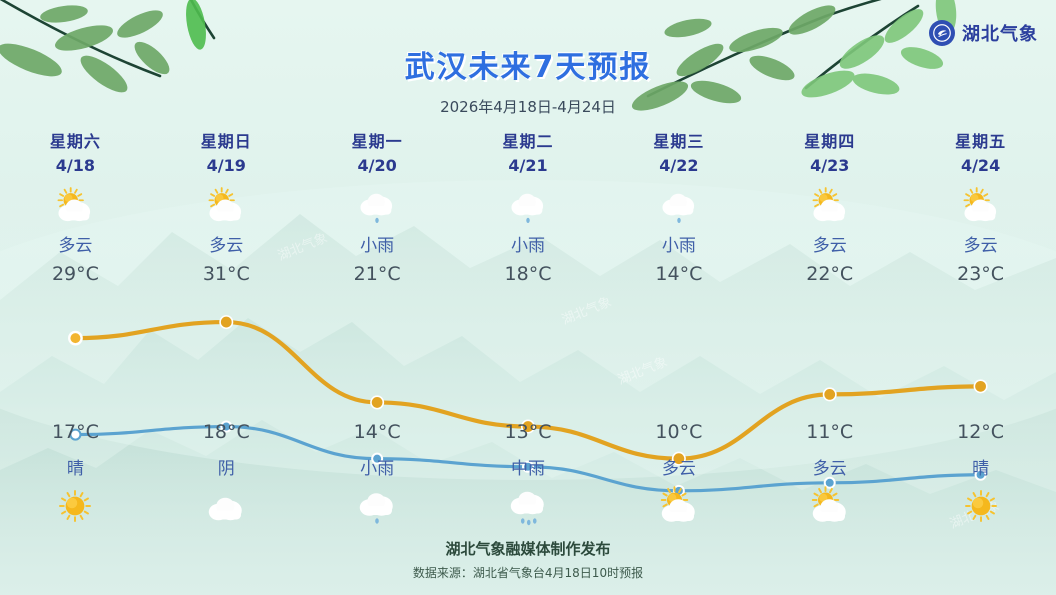 The height and width of the screenshot is (595, 1056). I want to click on high-temperature: 14°C, so click(679, 274).